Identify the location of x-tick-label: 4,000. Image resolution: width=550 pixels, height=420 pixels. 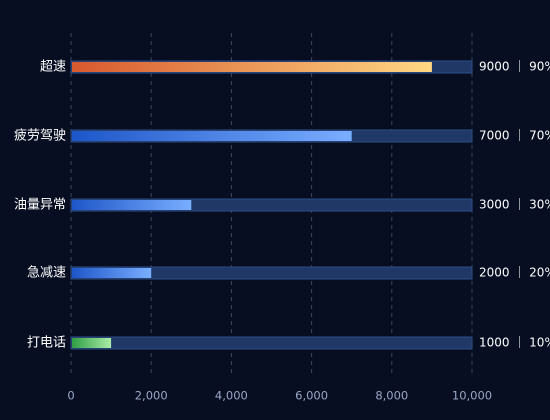
(231, 396).